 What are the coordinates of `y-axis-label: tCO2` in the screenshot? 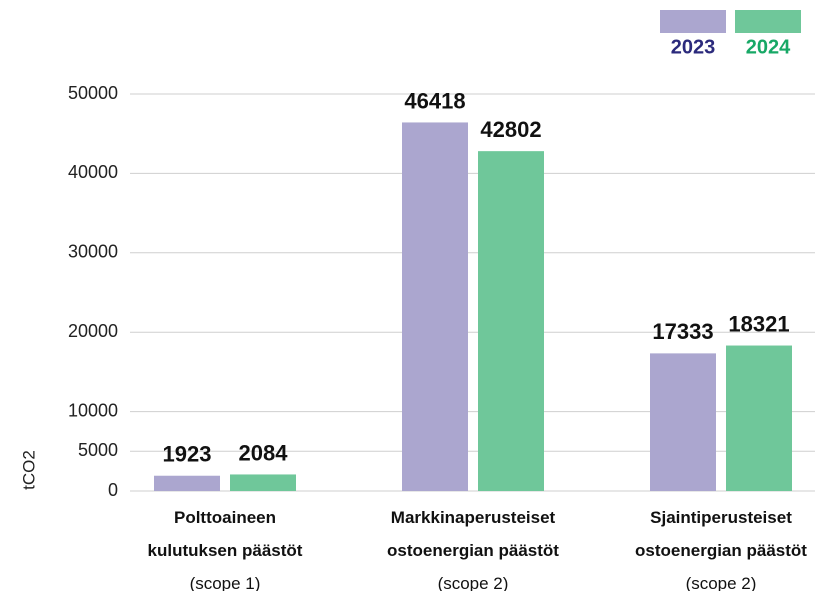 It's located at (28, 470).